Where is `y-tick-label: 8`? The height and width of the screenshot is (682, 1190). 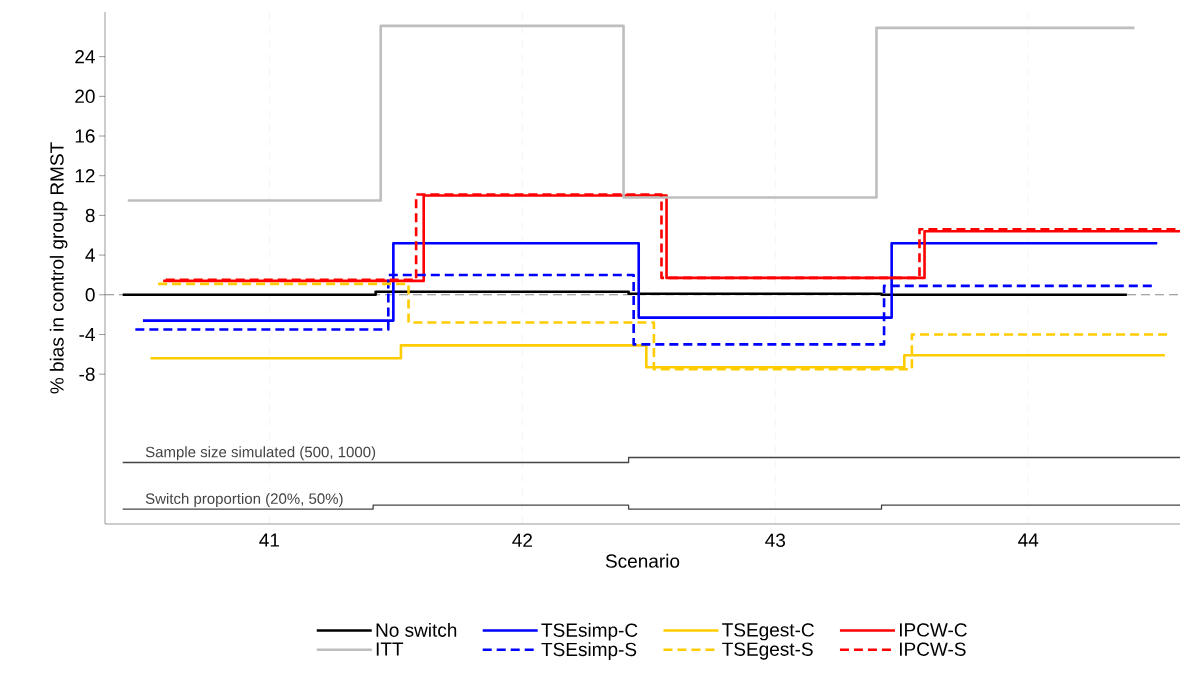
y-tick-label: 8 is located at coordinates (90, 215).